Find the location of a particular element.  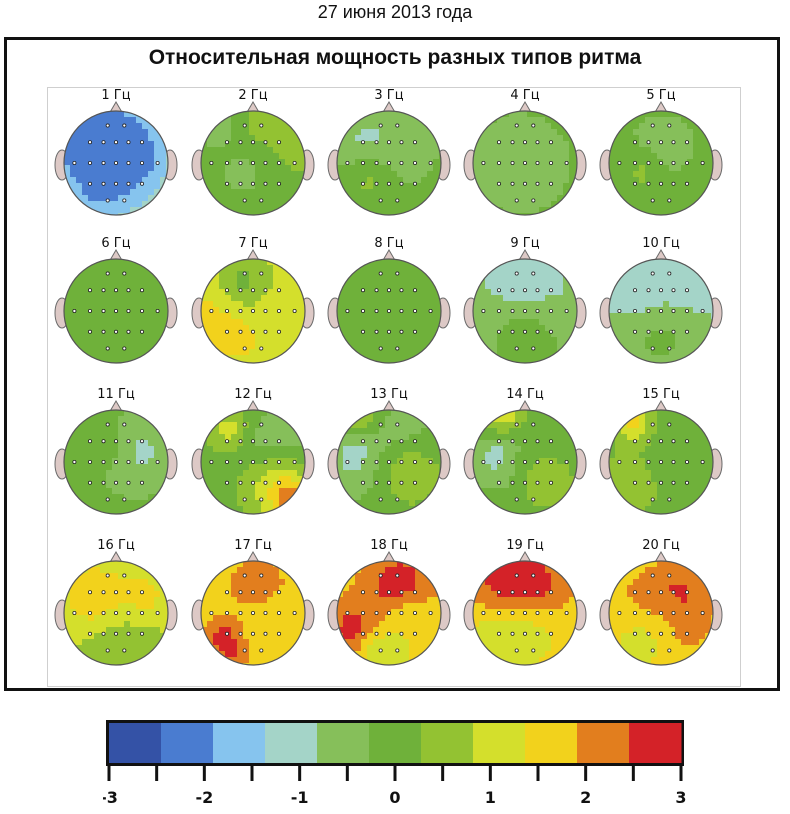

map-frequency-label: 6 Гц is located at coordinates (115, 243).